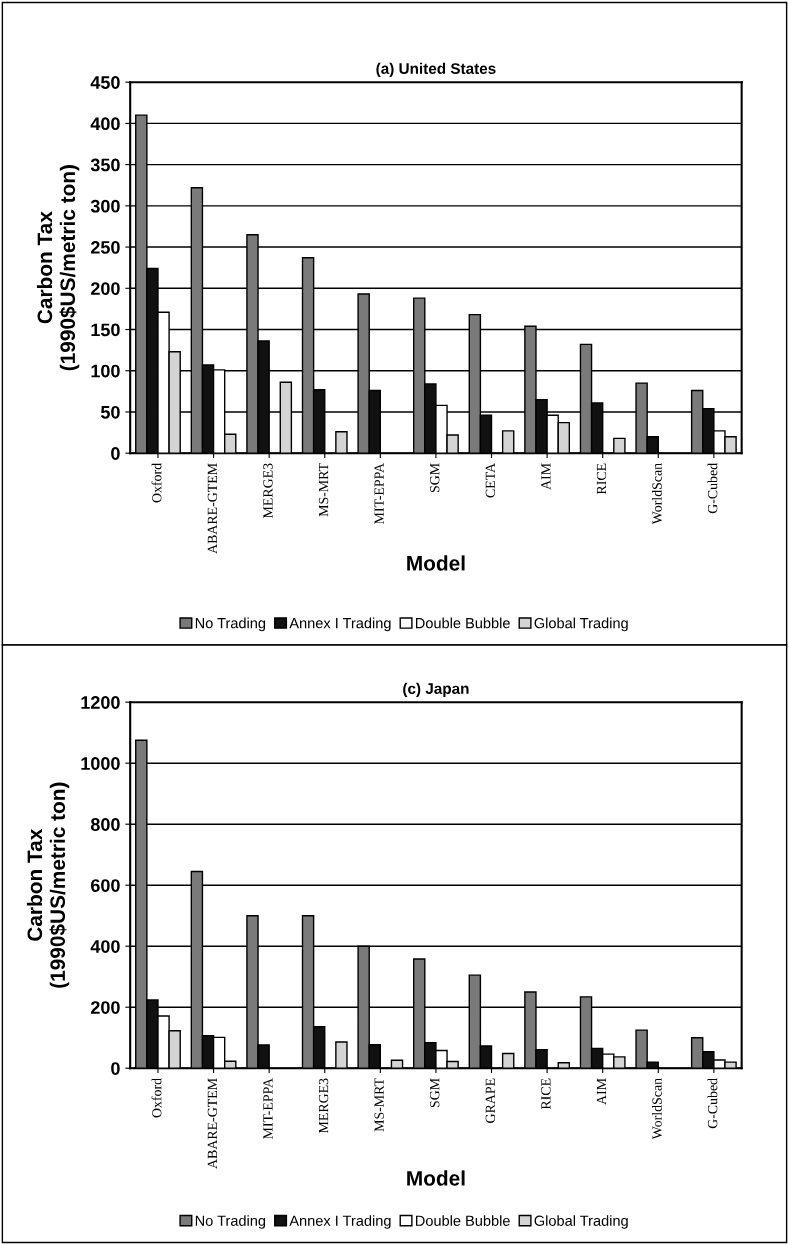 This screenshot has height=1245, width=789. Describe the element at coordinates (105, 885) in the screenshot. I see `y-tick-label: 600` at that location.